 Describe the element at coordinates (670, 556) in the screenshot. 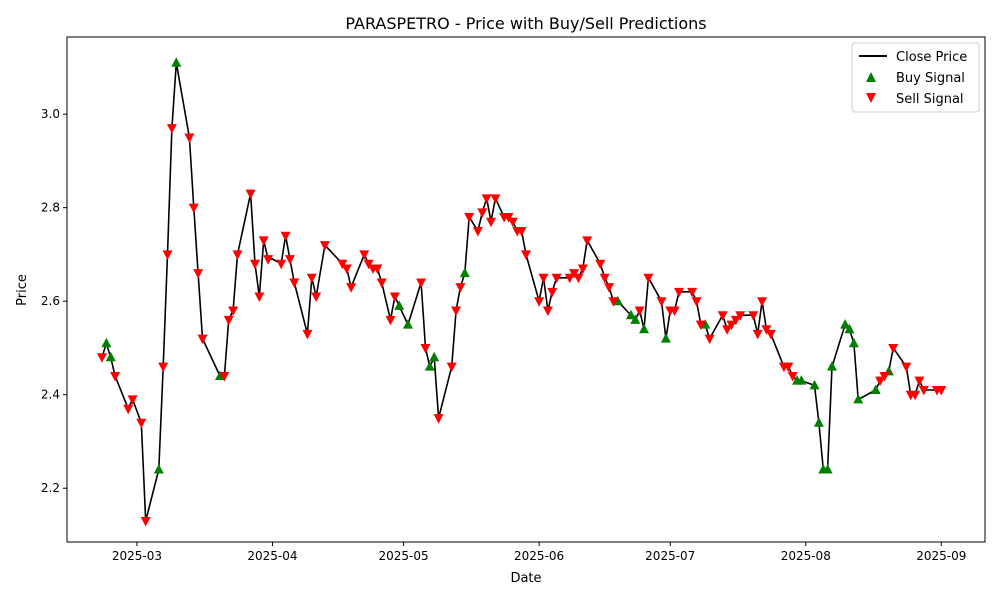

I see `x-tick-label: 2025-07` at that location.